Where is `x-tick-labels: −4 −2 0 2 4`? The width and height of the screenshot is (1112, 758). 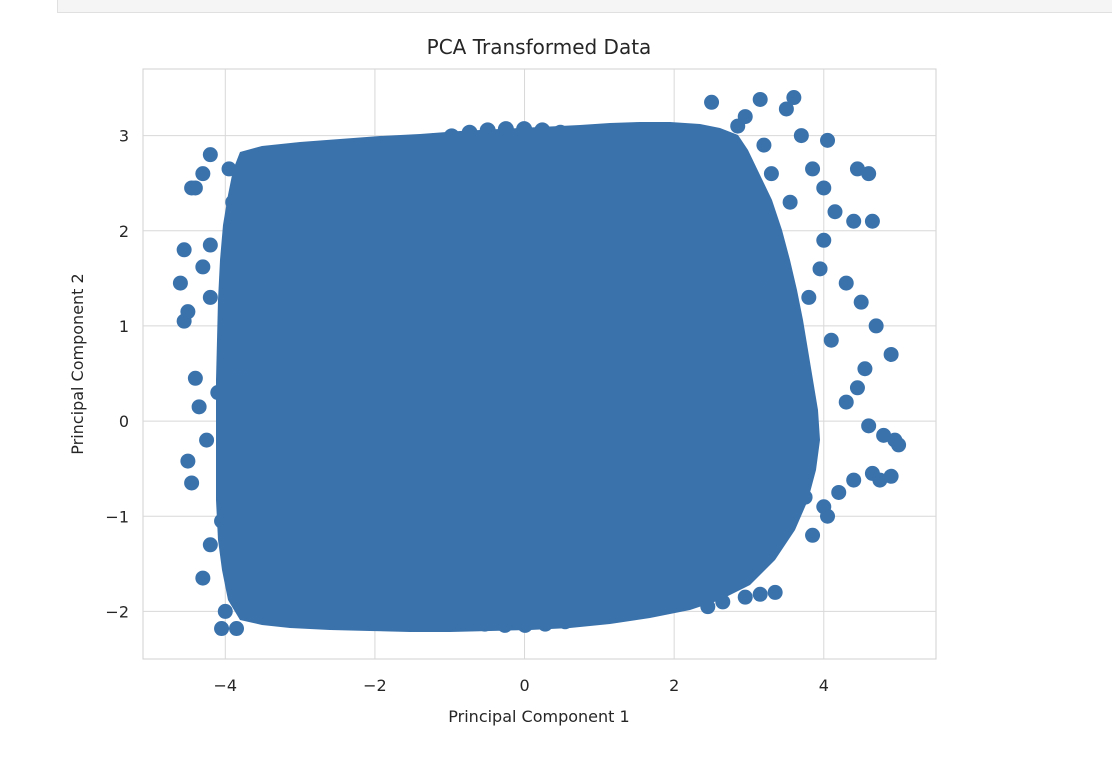 x-tick-labels: −4 −2 0 2 4 is located at coordinates (520, 685).